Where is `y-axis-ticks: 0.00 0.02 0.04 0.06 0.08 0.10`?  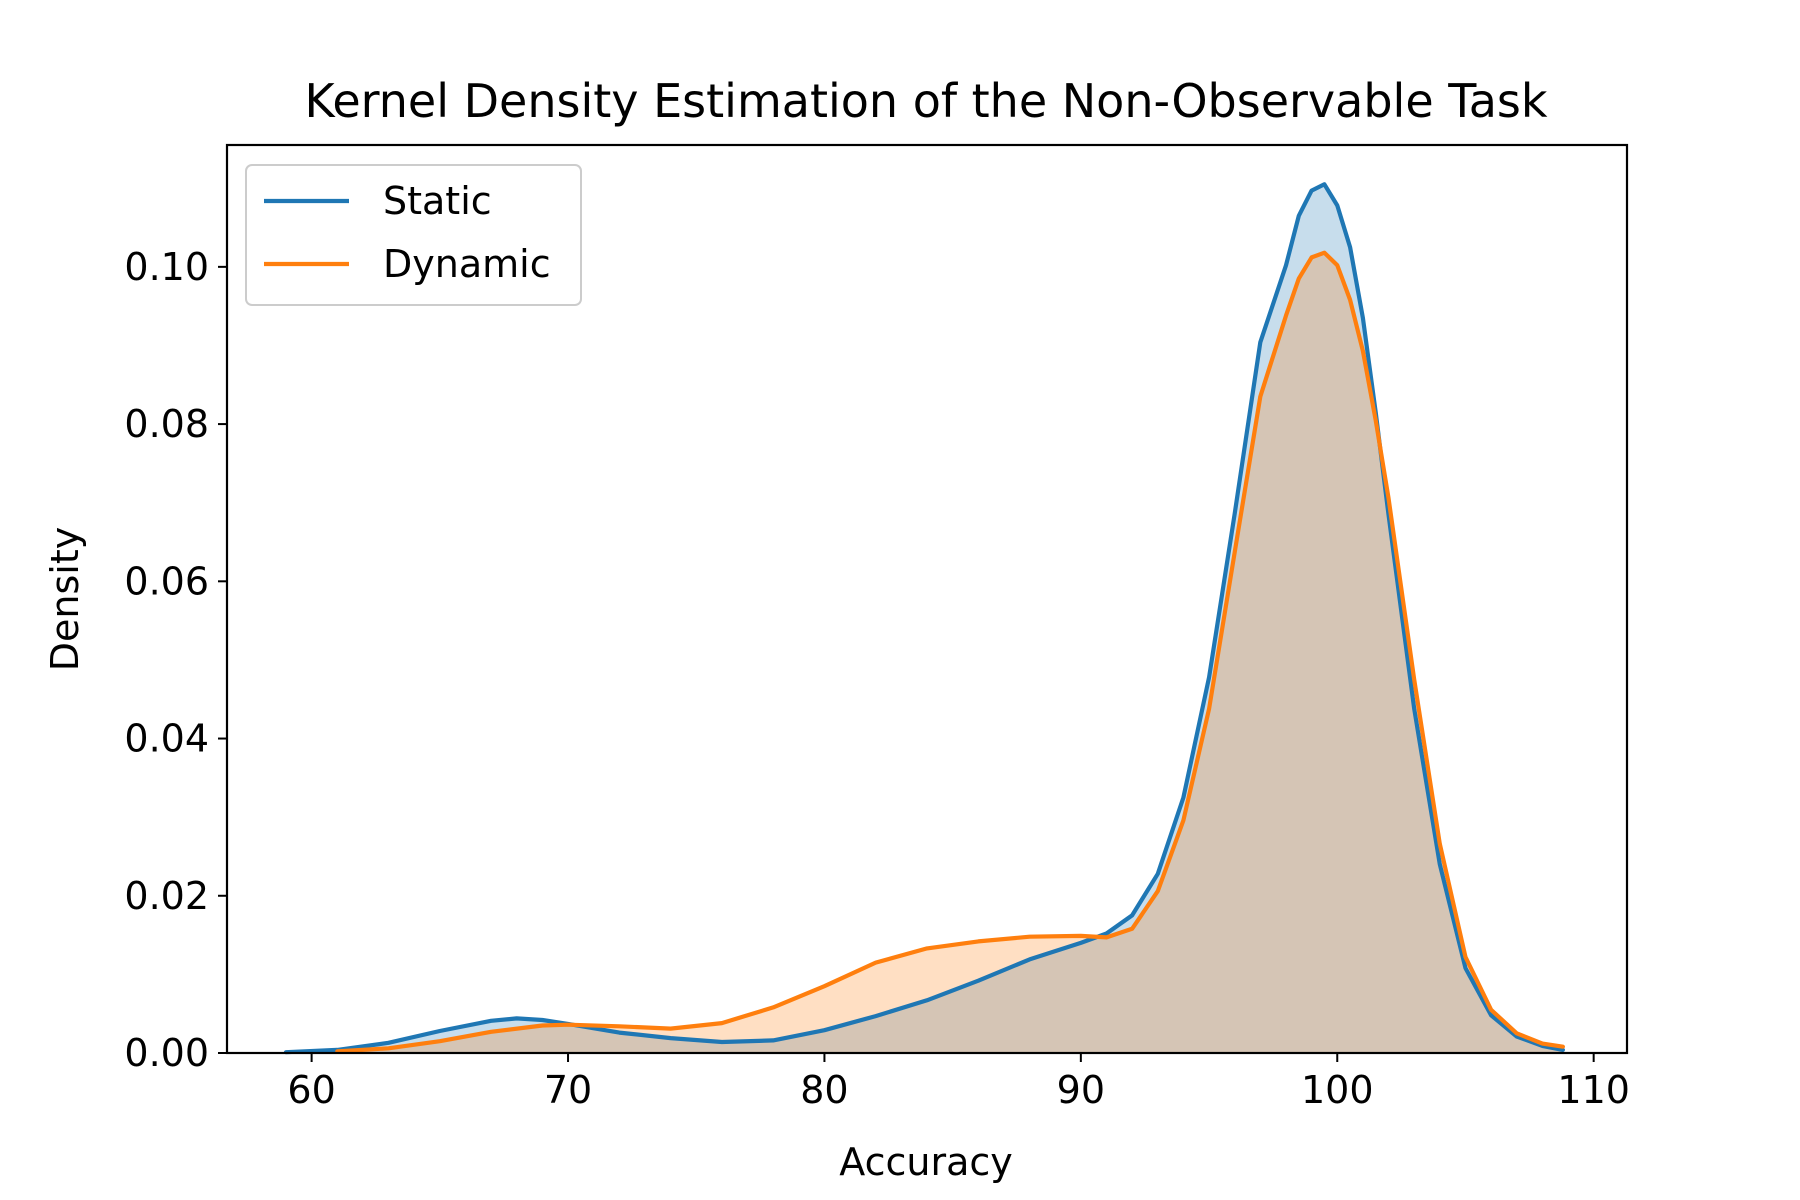
y-axis-ticks: 0.00 0.02 0.04 0.06 0.08 0.10 is located at coordinates (175, 660).